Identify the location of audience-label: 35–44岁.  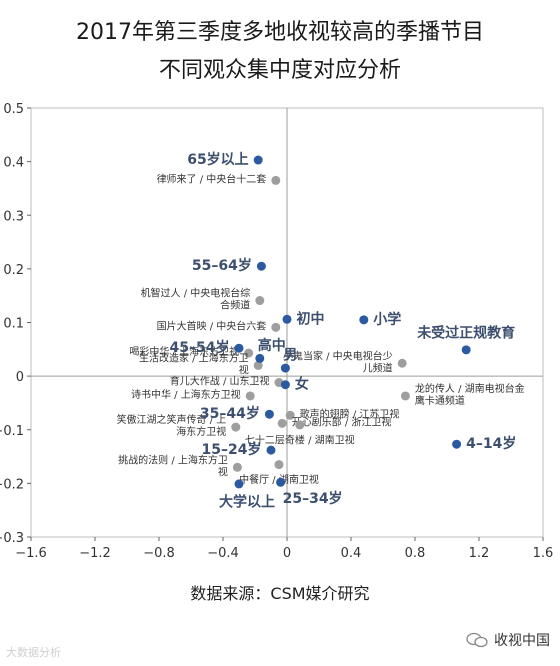
(230, 413).